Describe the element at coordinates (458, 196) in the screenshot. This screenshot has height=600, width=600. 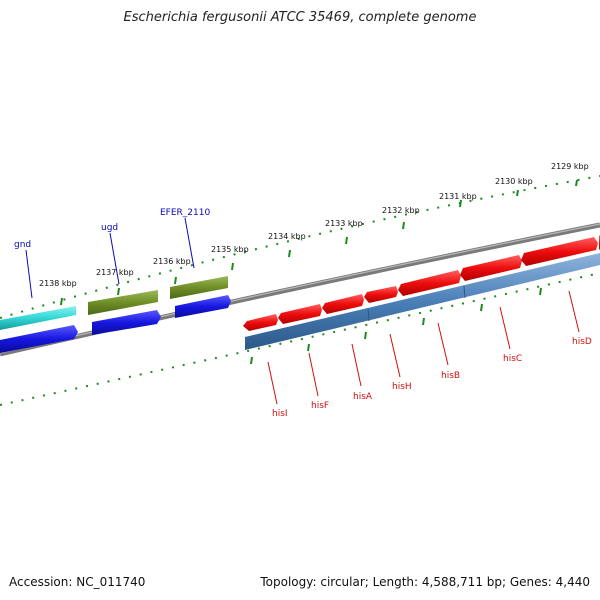
I see `scale-label: 2131 kbp` at that location.